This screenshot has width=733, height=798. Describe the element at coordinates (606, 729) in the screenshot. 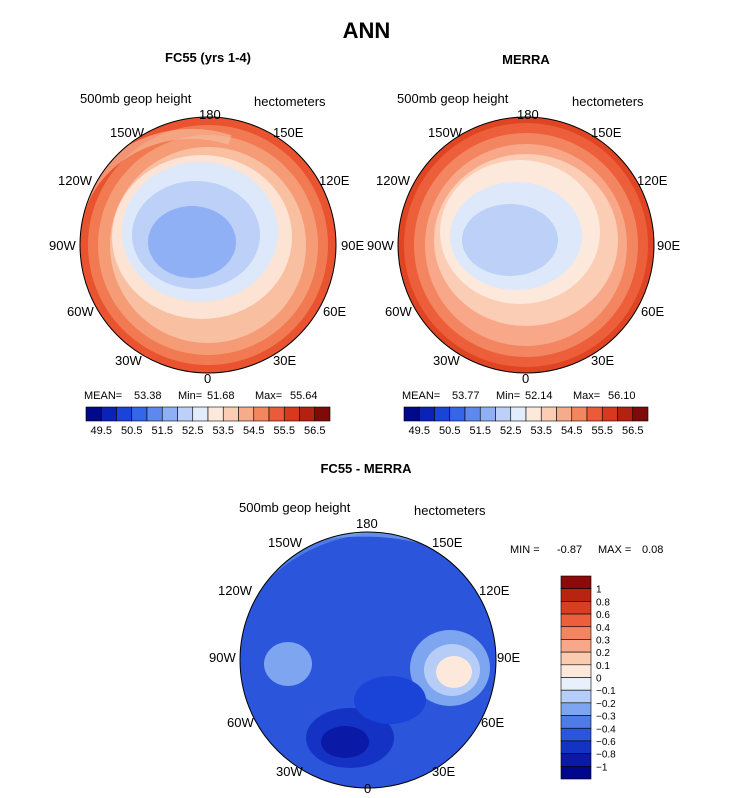

I see `colorbar-tick-label: −0.4` at that location.